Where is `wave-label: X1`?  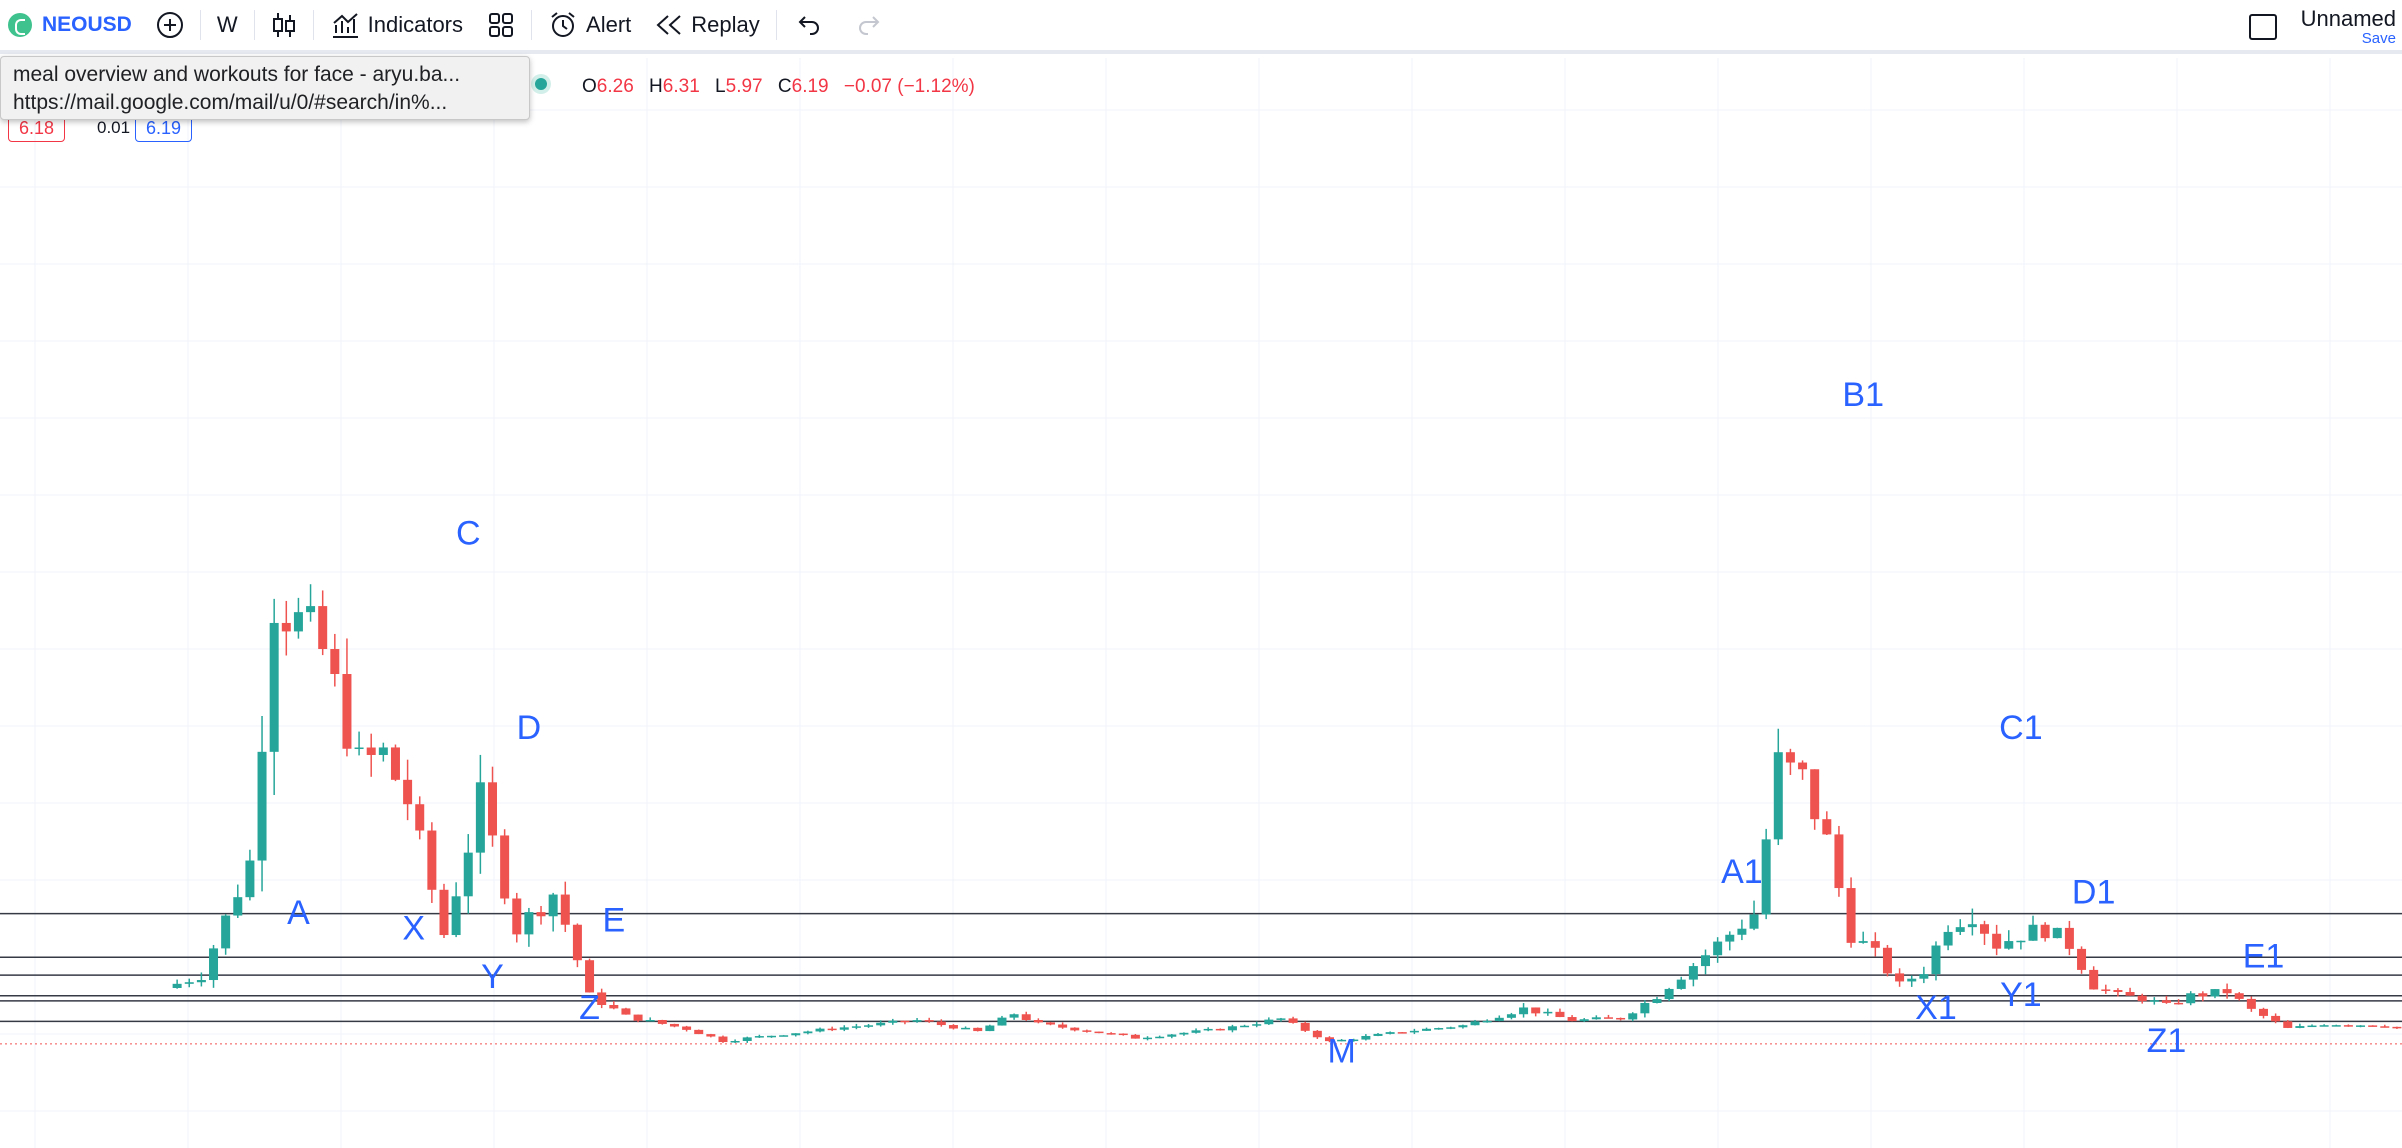
wave-label: X1 is located at coordinates (1936, 1008).